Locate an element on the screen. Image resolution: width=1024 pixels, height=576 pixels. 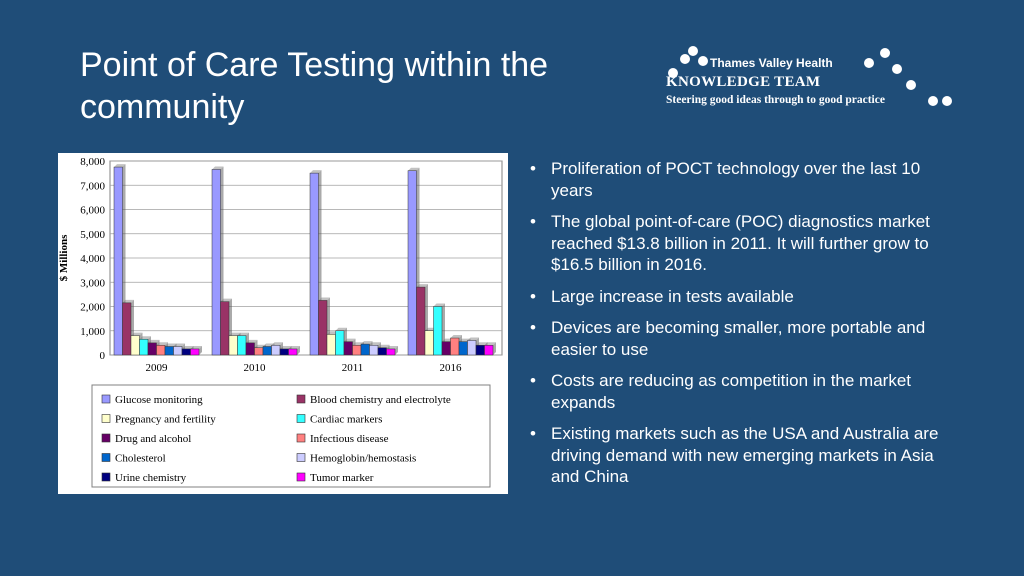
logo-org-name: Thames Valley Health is located at coordinates (771, 63).